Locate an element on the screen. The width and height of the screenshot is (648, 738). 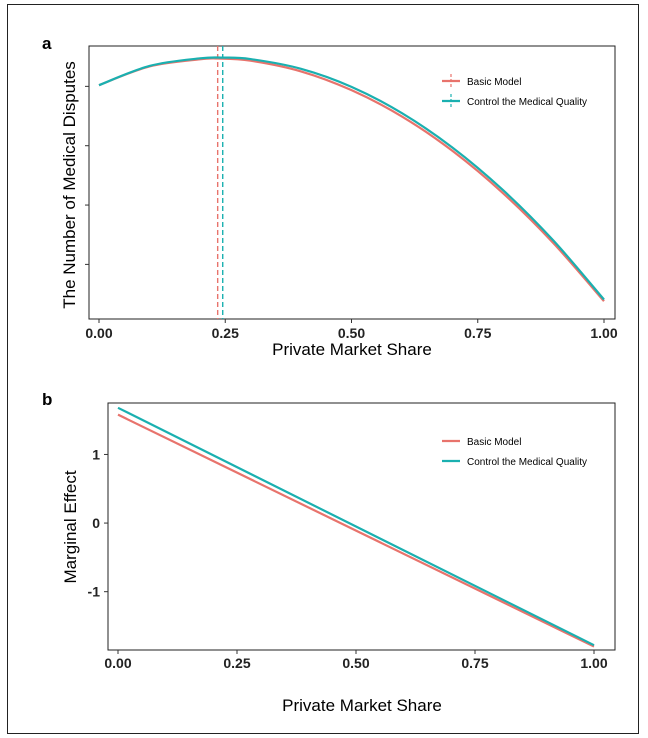
panel-b-x-axis-title: Private Market Share is located at coordinates (362, 705).